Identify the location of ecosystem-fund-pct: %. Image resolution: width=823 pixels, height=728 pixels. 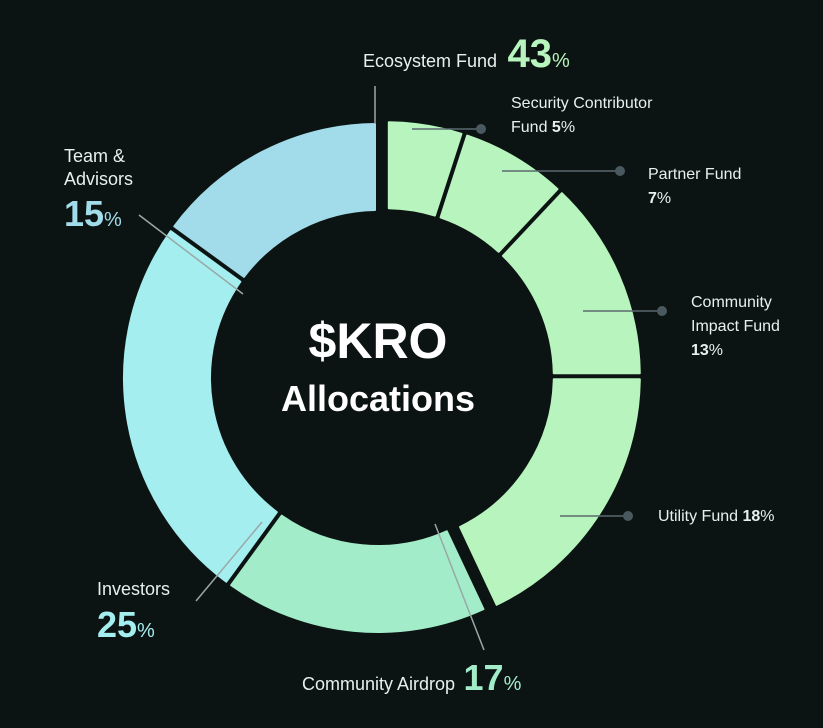
(561, 61).